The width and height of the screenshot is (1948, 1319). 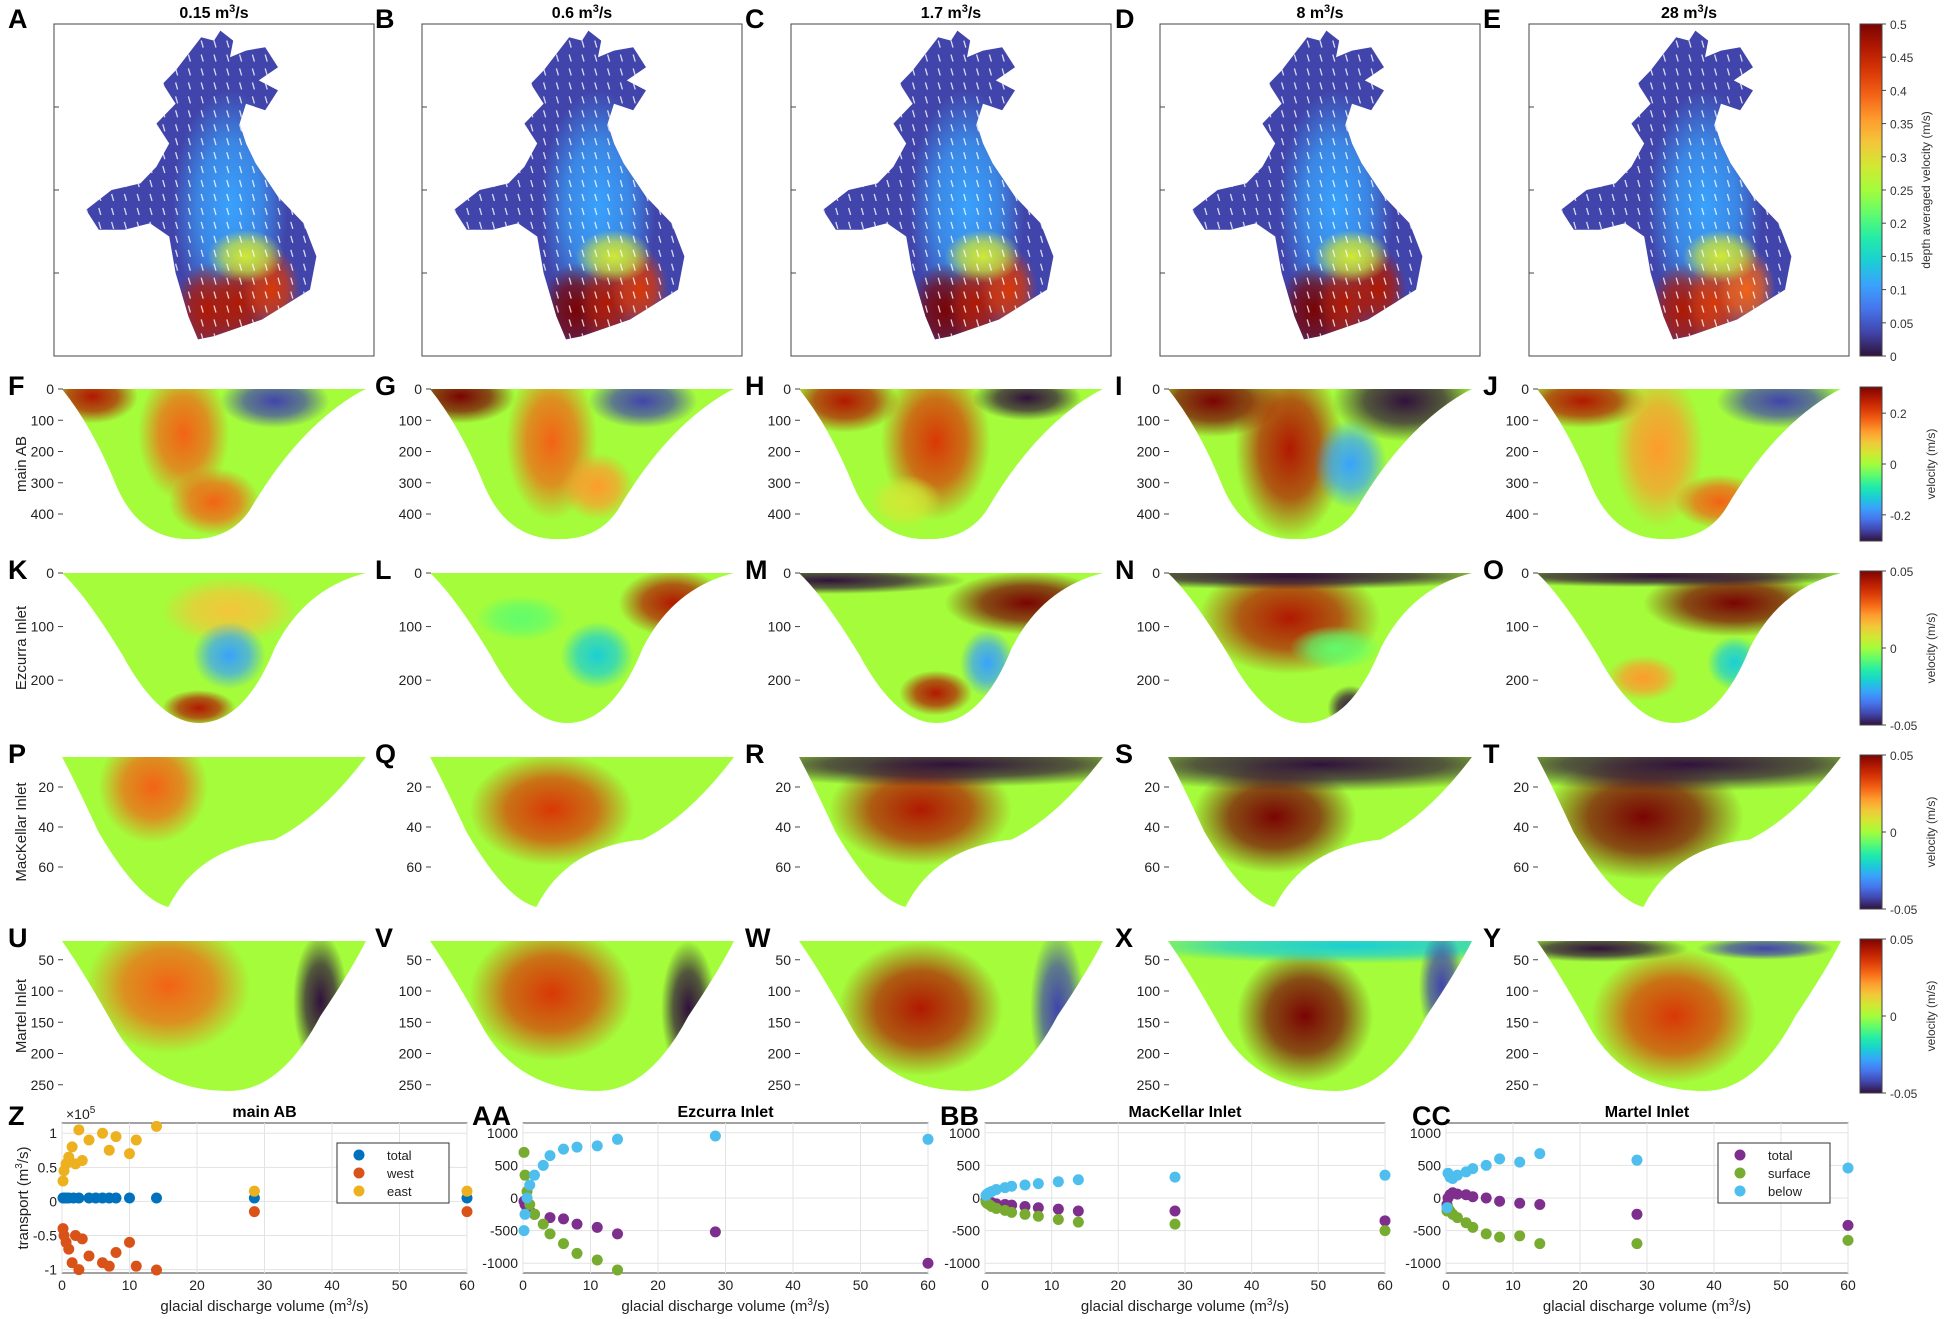 I want to click on depth-tick-label: 150, so click(x=43, y=1022).